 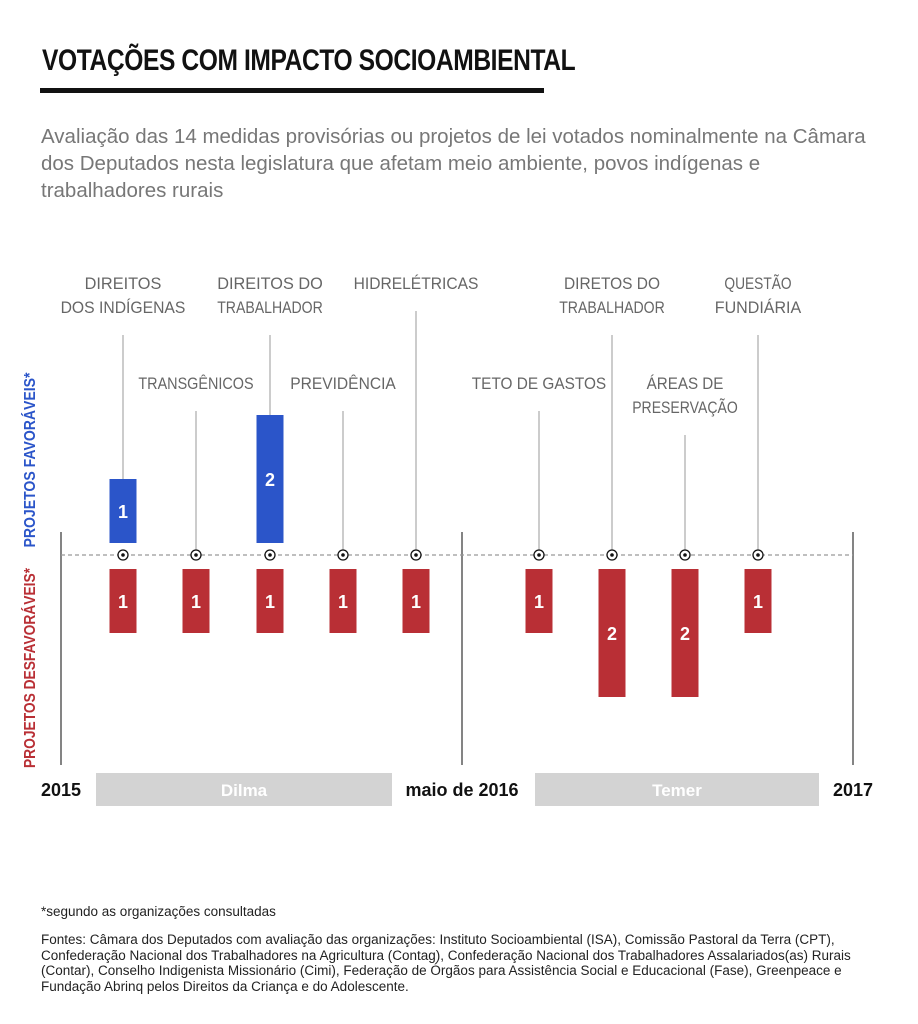 I want to click on category-label: DIREITOS DO TRABALHADOR, so click(x=270, y=295).